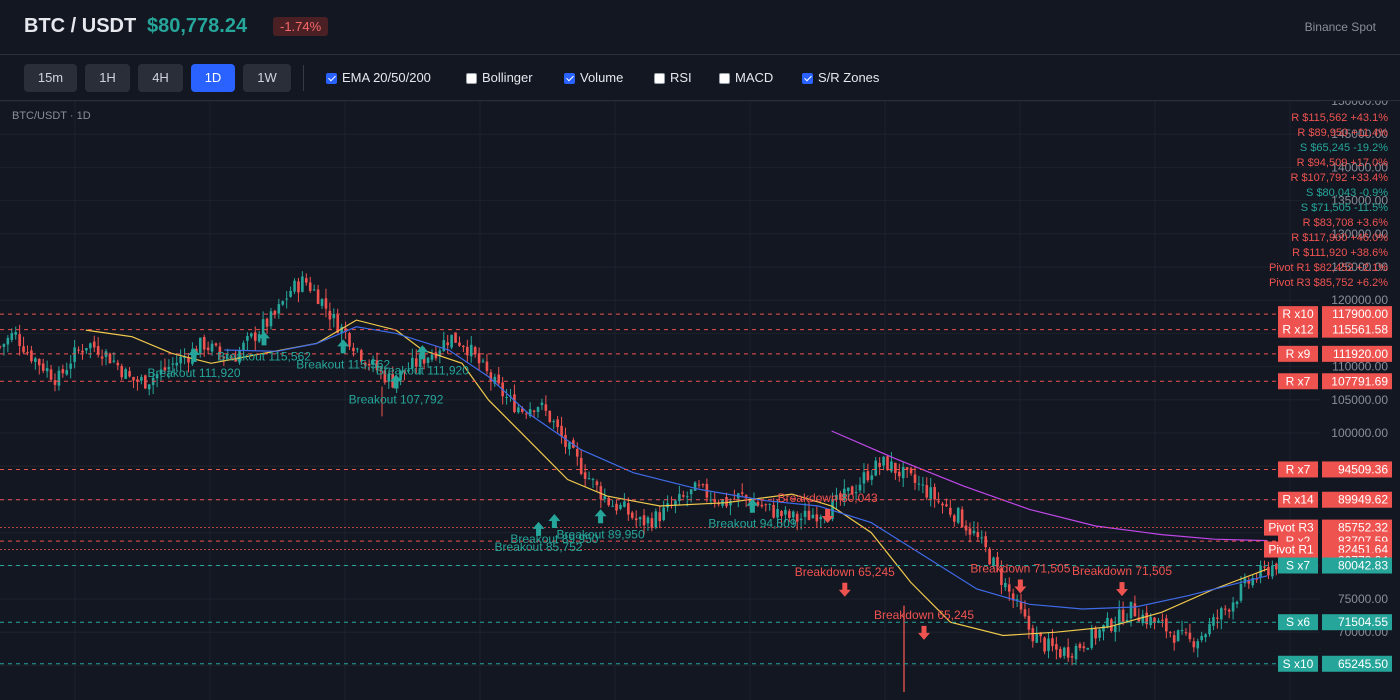 The height and width of the screenshot is (700, 1400). What do you see at coordinates (1340, 27) in the screenshot?
I see `exchange-label: Binance Spot` at bounding box center [1340, 27].